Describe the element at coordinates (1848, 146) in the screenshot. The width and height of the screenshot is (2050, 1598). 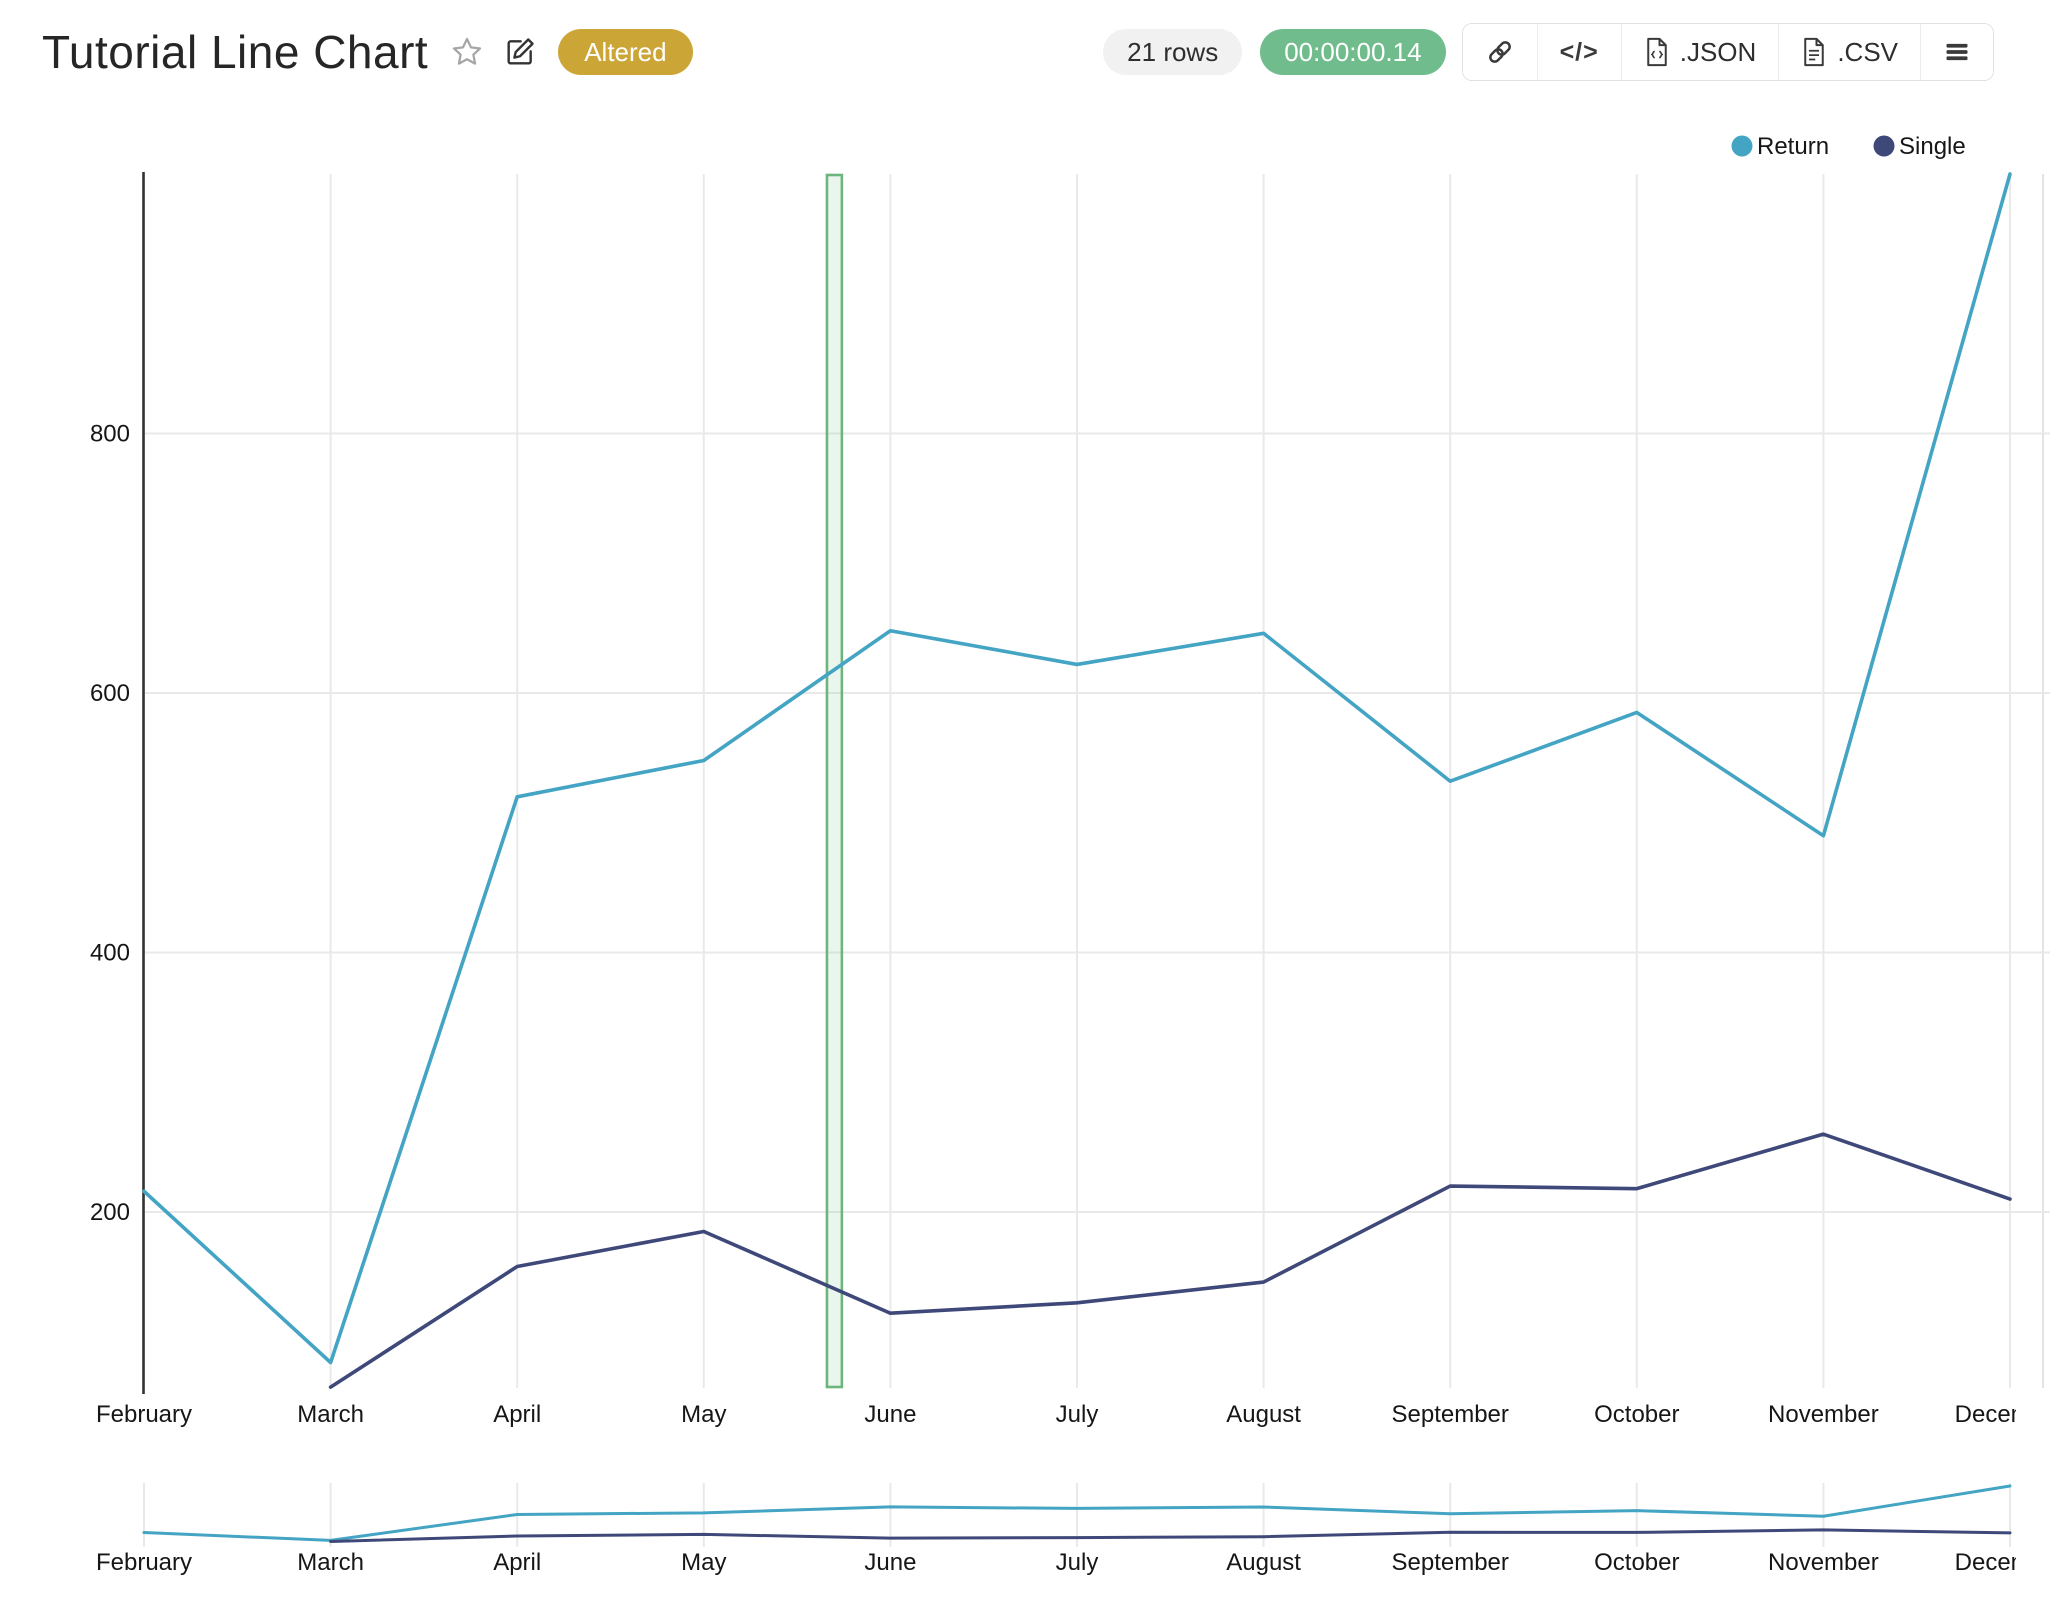
I see `legend: Return Single` at that location.